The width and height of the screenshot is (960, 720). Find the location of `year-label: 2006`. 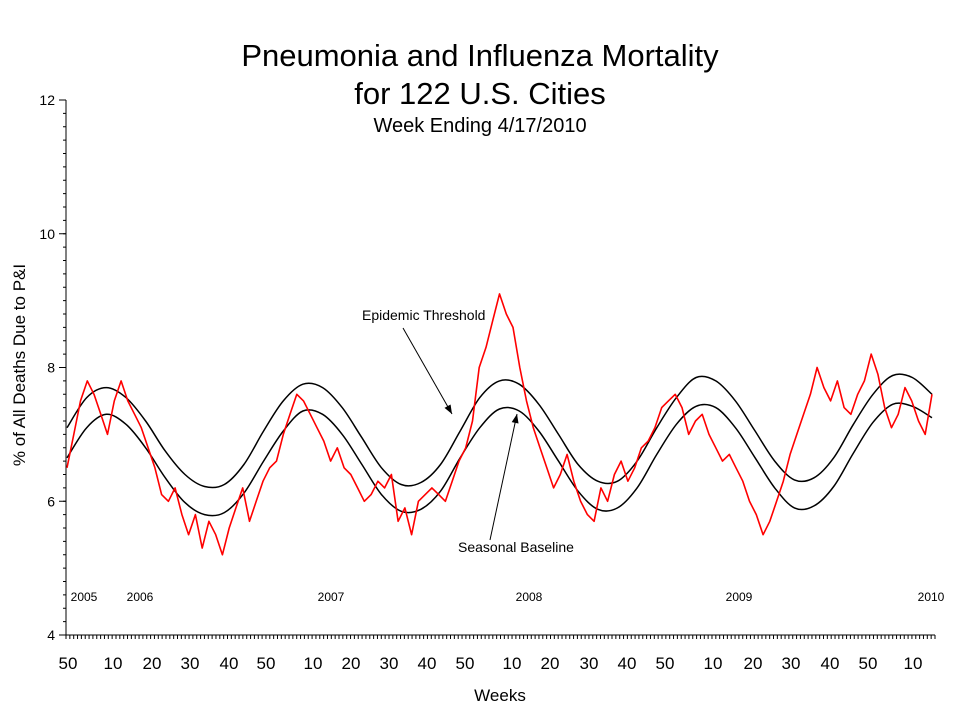

year-label: 2006 is located at coordinates (140, 597).